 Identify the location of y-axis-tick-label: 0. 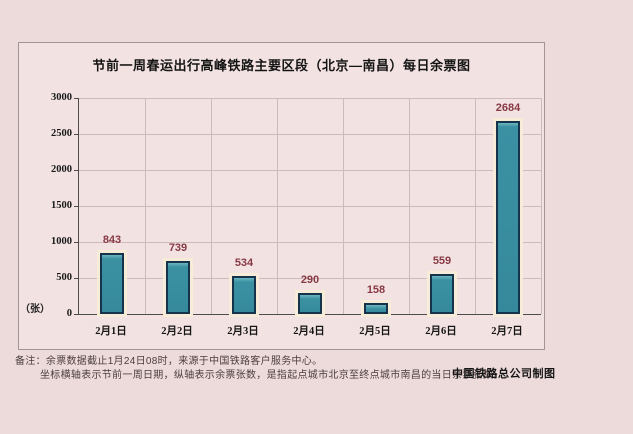
(69, 313).